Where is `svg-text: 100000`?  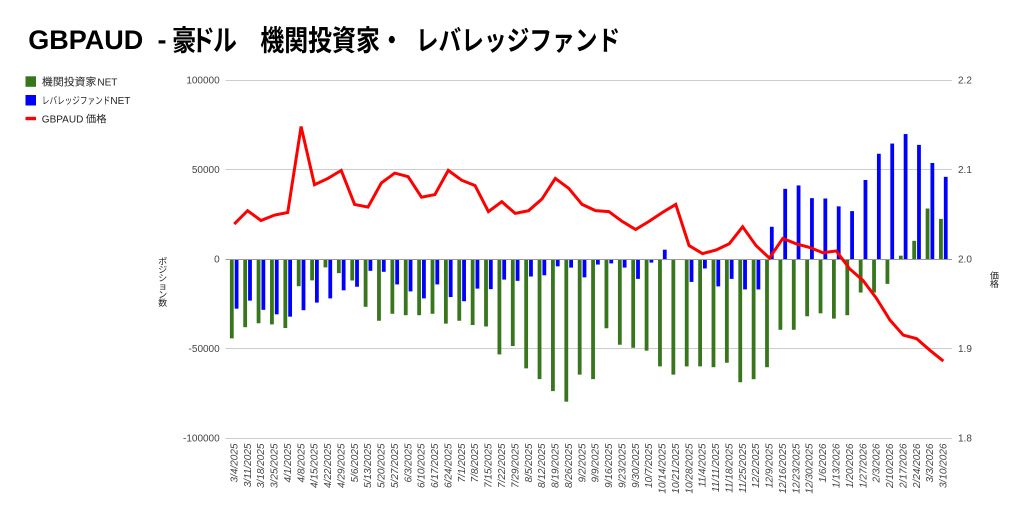
svg-text: 100000 is located at coordinates (203, 81).